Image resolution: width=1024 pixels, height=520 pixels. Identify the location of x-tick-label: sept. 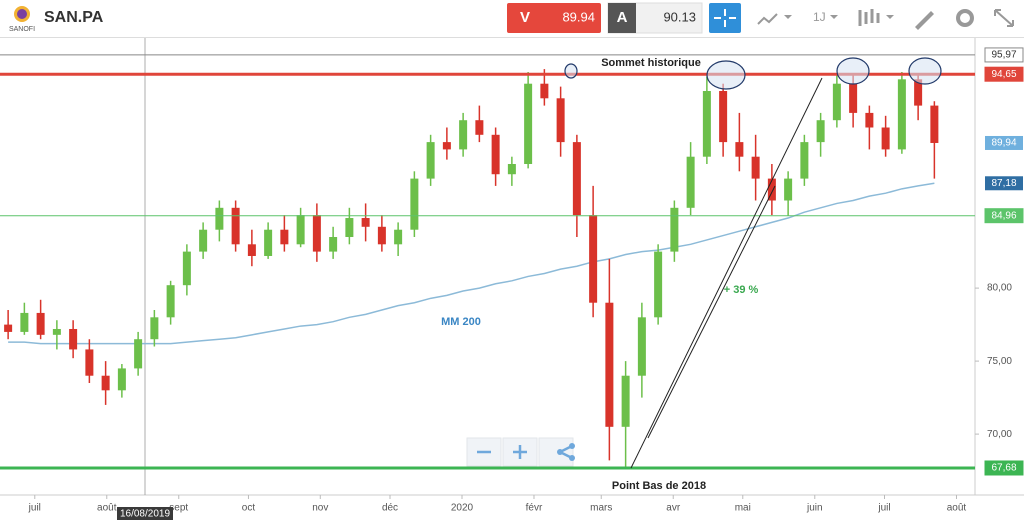
(178, 508).